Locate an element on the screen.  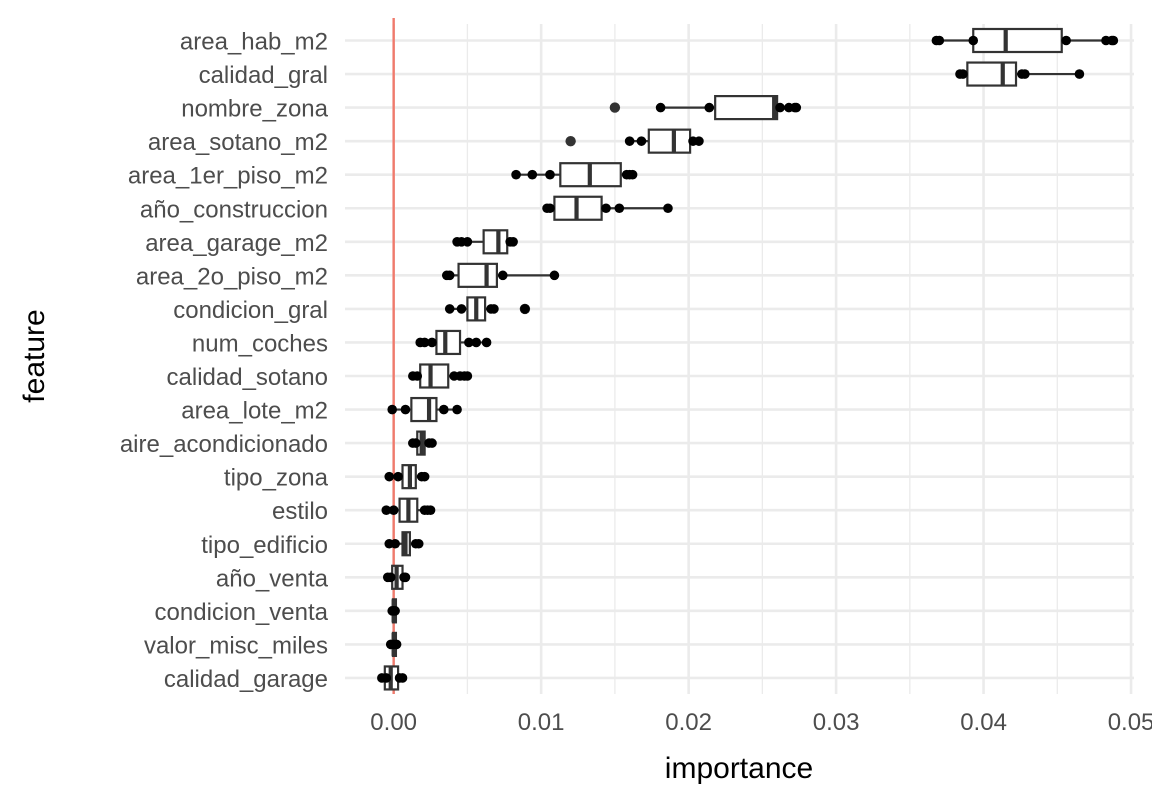
y-tick-label-4: area_1er_piso_m2 is located at coordinates (228, 176).